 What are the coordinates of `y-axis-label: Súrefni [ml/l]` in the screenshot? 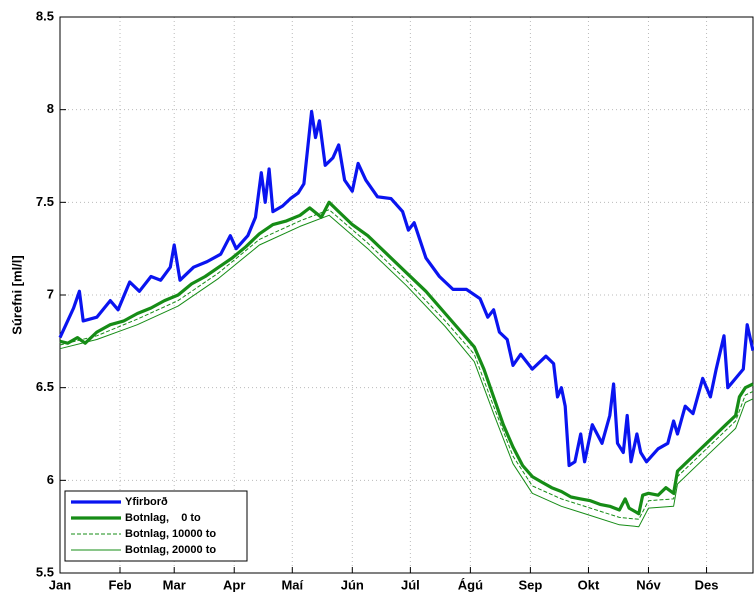 It's located at (16, 294).